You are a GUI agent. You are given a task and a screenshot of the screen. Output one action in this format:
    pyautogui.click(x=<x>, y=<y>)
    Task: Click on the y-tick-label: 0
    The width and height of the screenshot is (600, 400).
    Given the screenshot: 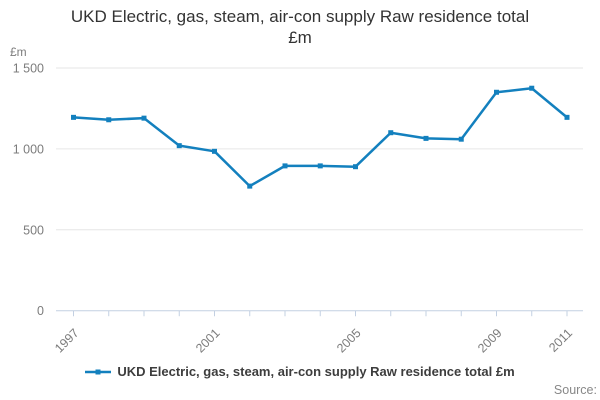 What is the action you would take?
    pyautogui.click(x=40, y=311)
    